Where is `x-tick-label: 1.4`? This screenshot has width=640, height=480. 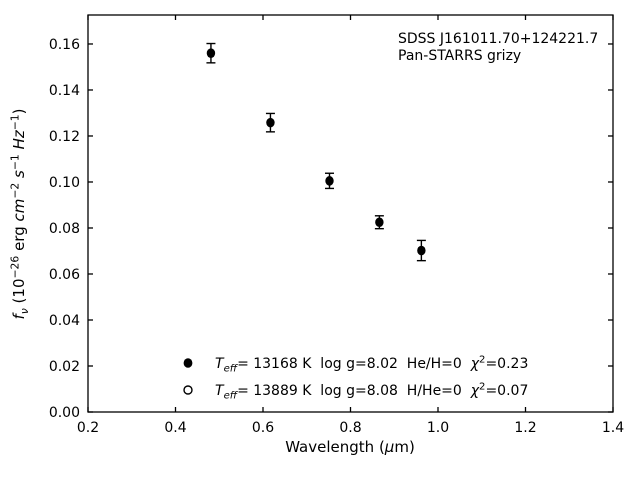
x-tick-label: 1.4 is located at coordinates (613, 428).